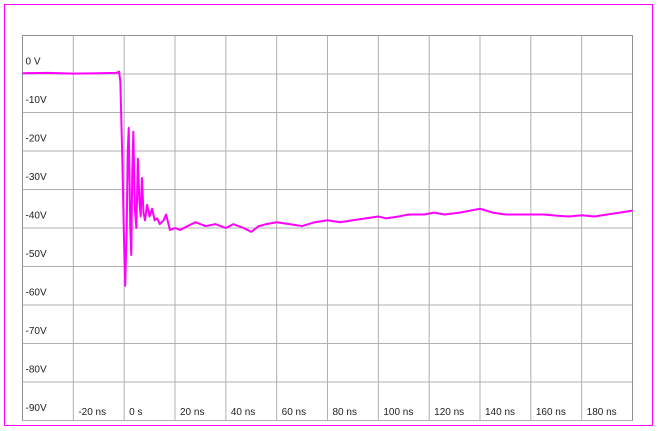 The width and height of the screenshot is (658, 431). I want to click on x-tick-label: 160 ns, so click(551, 412).